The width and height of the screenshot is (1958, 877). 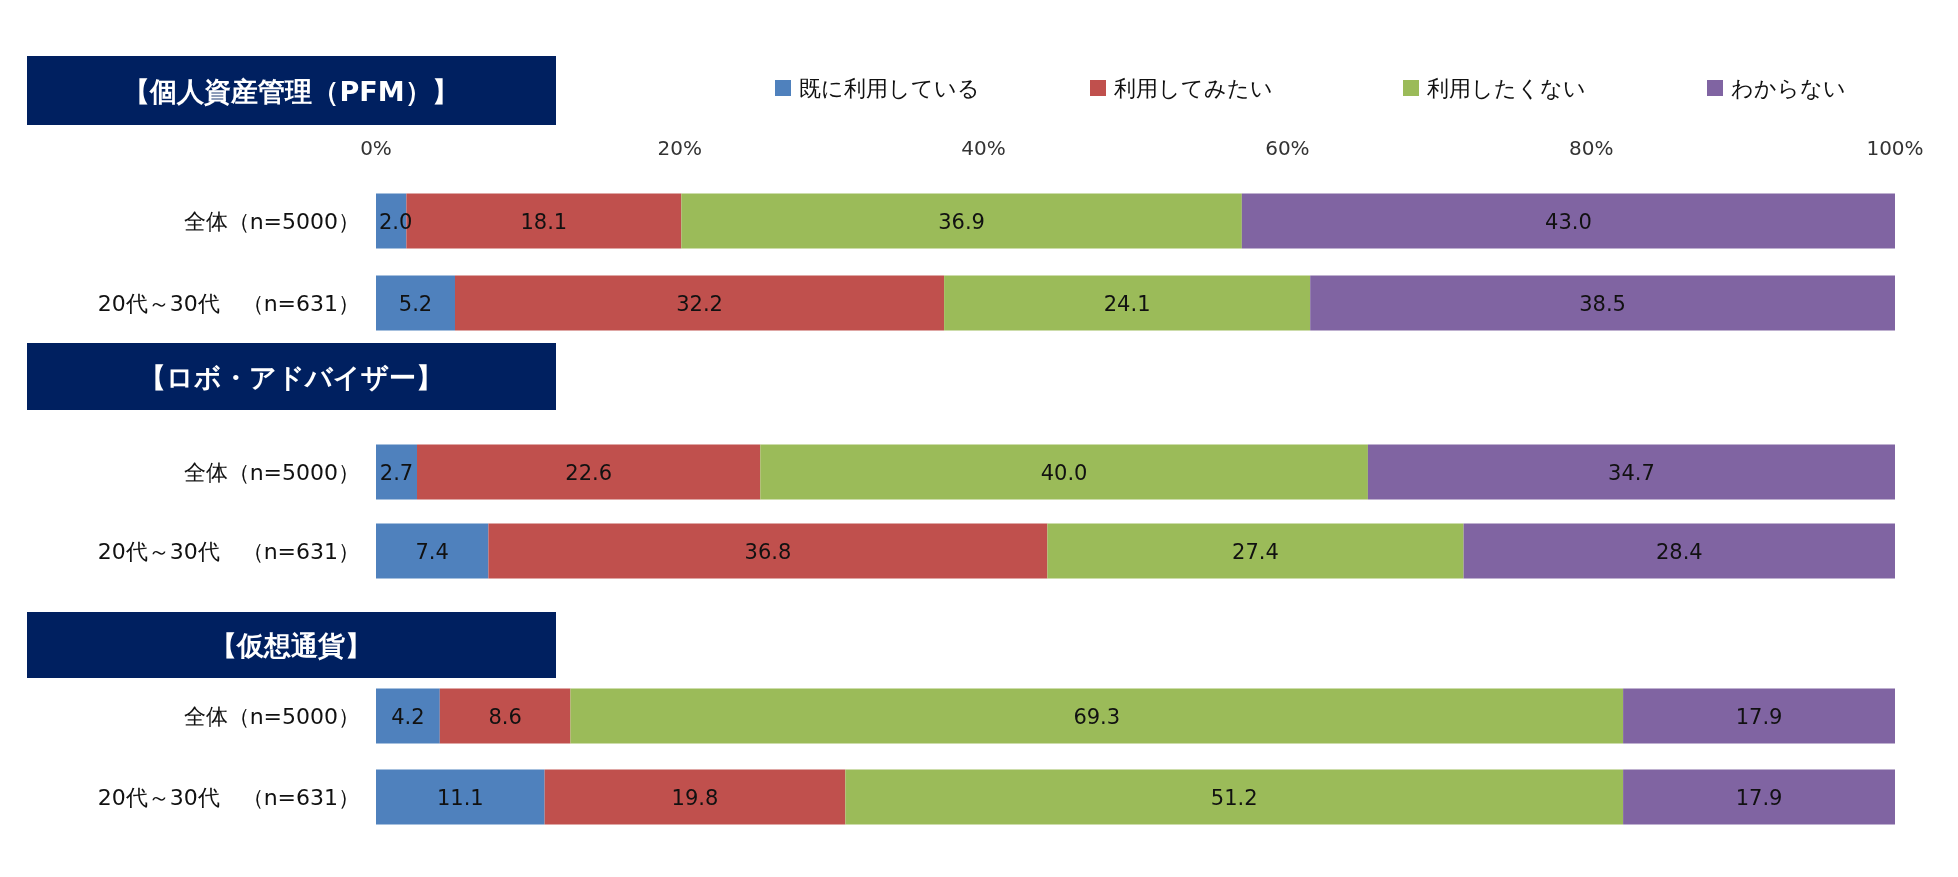 I want to click on data-label: 5.2, so click(x=415, y=304).